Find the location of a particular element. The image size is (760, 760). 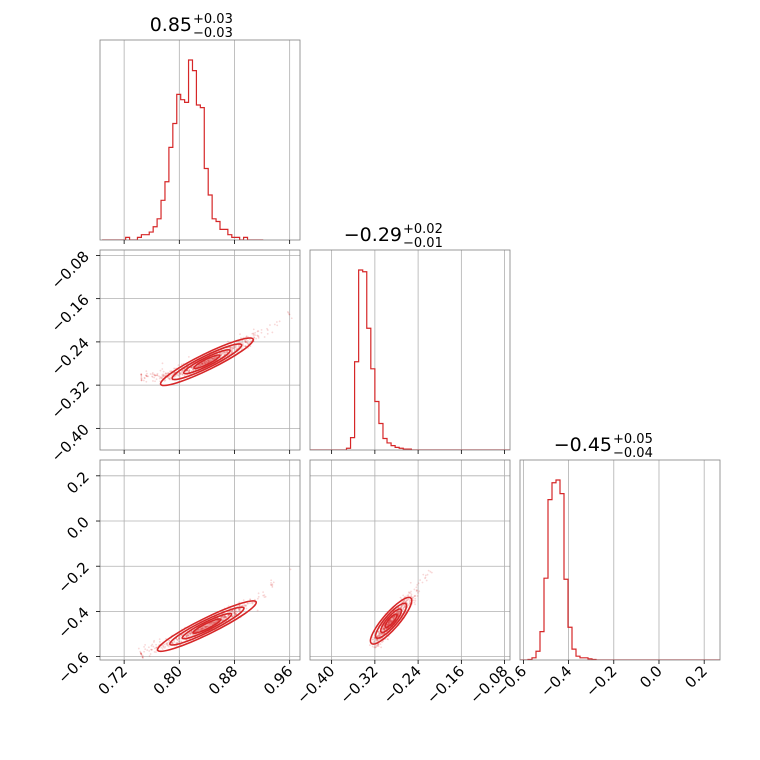

panel-title: −0.29 +0.02−0.01 is located at coordinates (393, 236).